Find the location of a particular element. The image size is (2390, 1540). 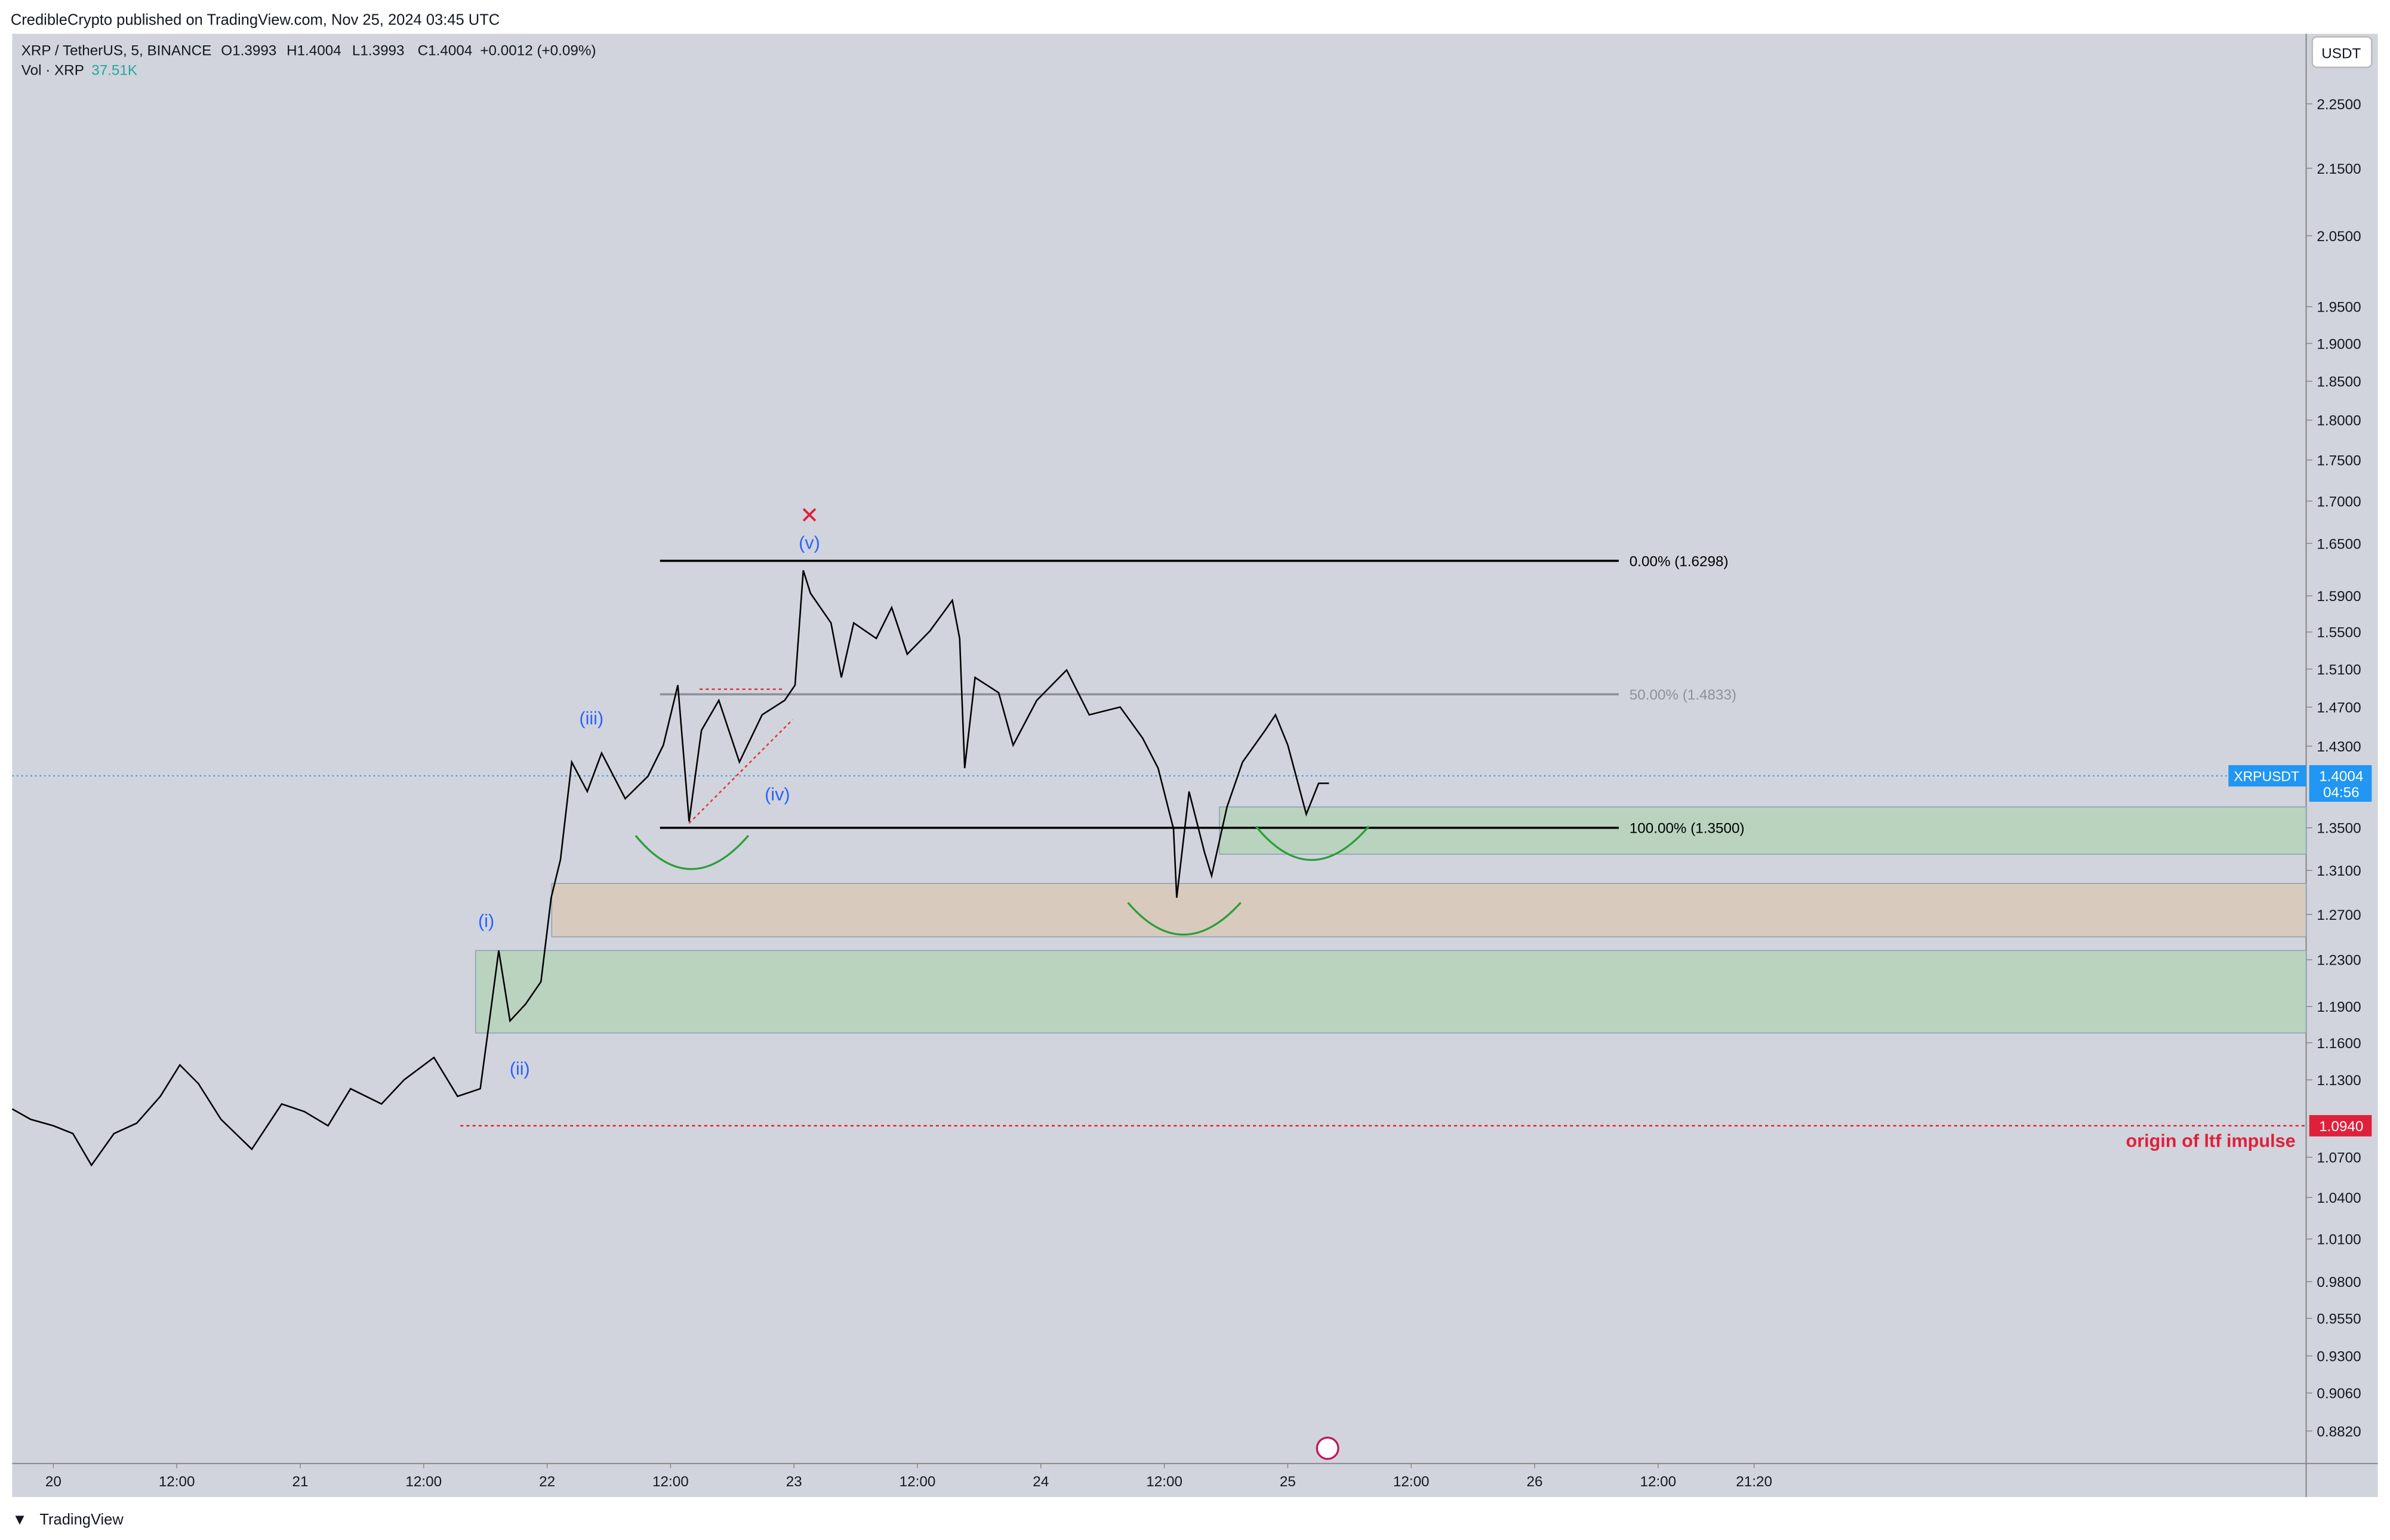

y-tick-label: 1.1600 is located at coordinates (2339, 1044).